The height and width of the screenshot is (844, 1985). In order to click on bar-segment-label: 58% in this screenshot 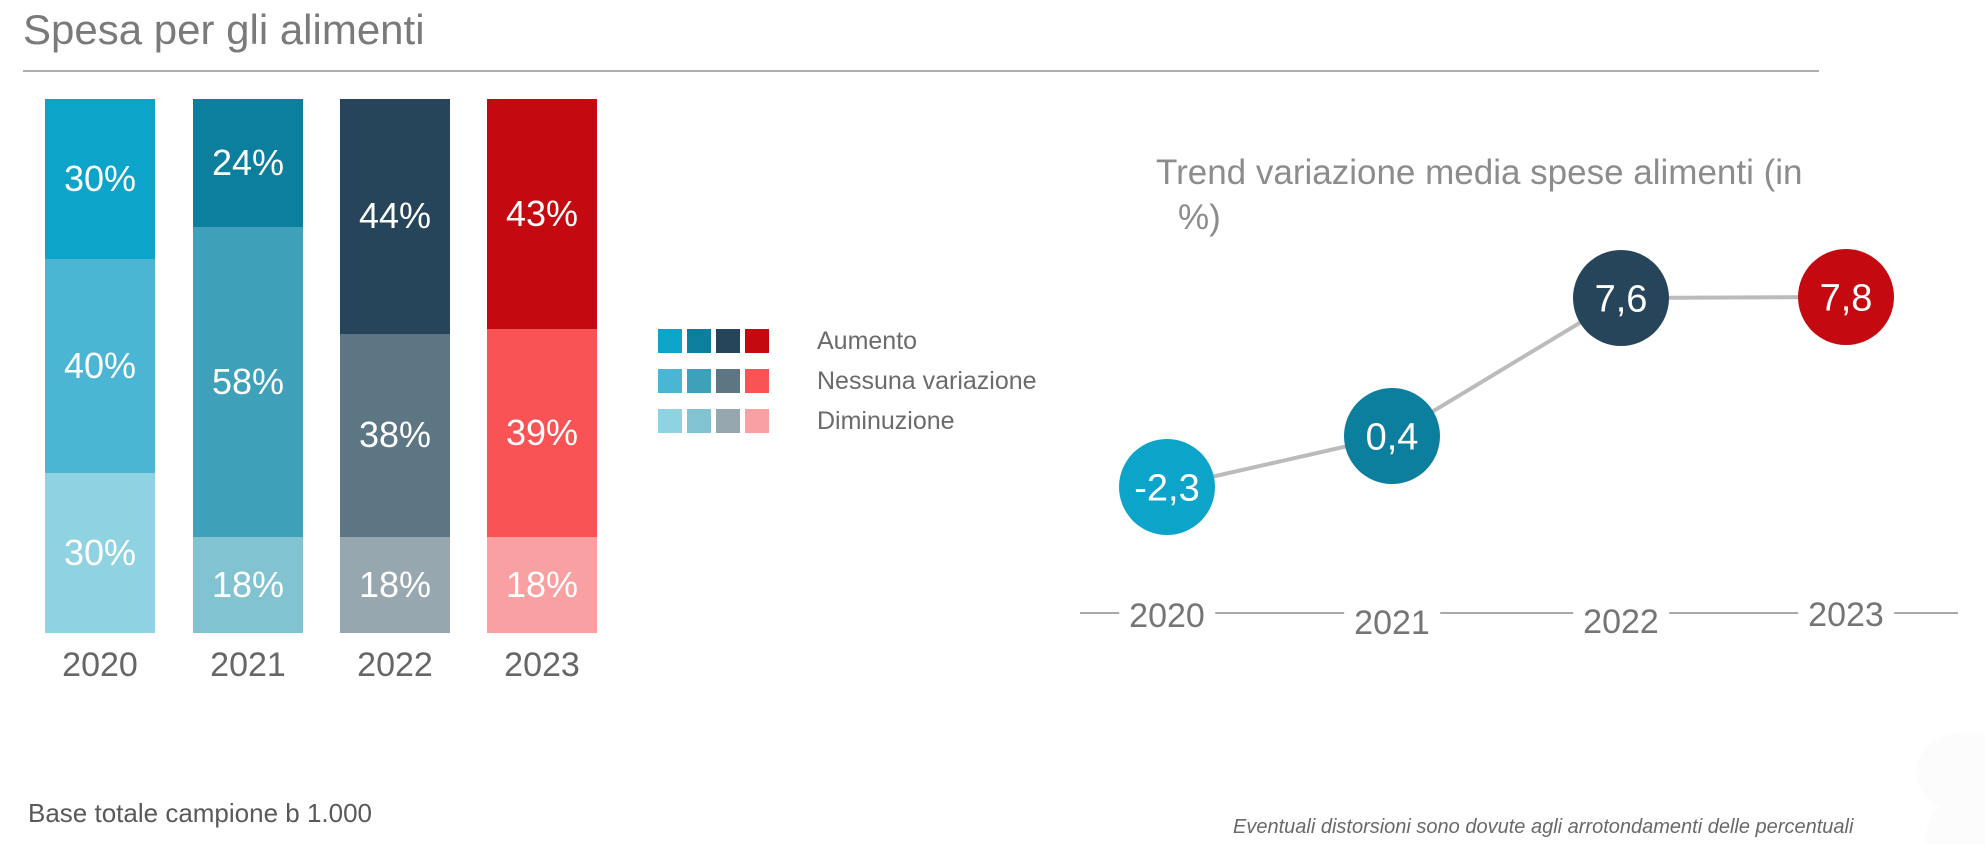, I will do `click(248, 382)`.